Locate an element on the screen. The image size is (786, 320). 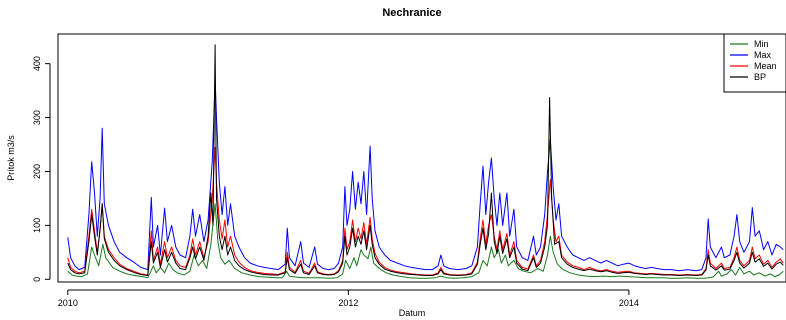
legend-label-mean: Mean is located at coordinates (765, 66).